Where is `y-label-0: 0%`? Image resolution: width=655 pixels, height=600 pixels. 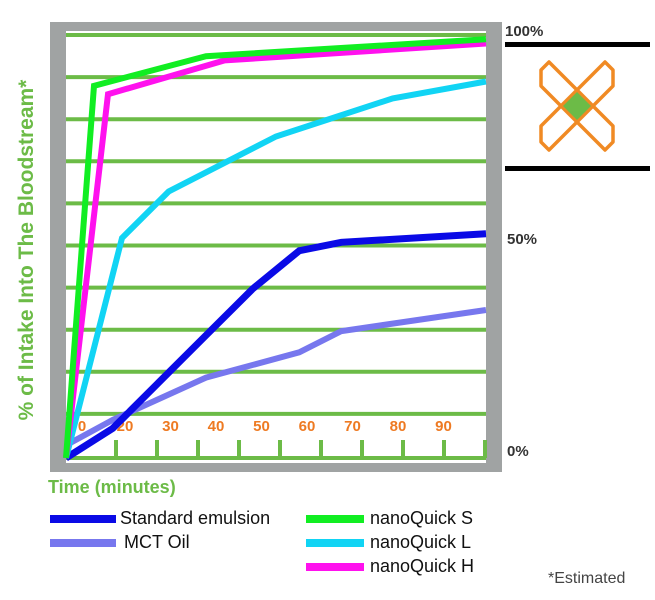 y-label-0: 0% is located at coordinates (518, 451).